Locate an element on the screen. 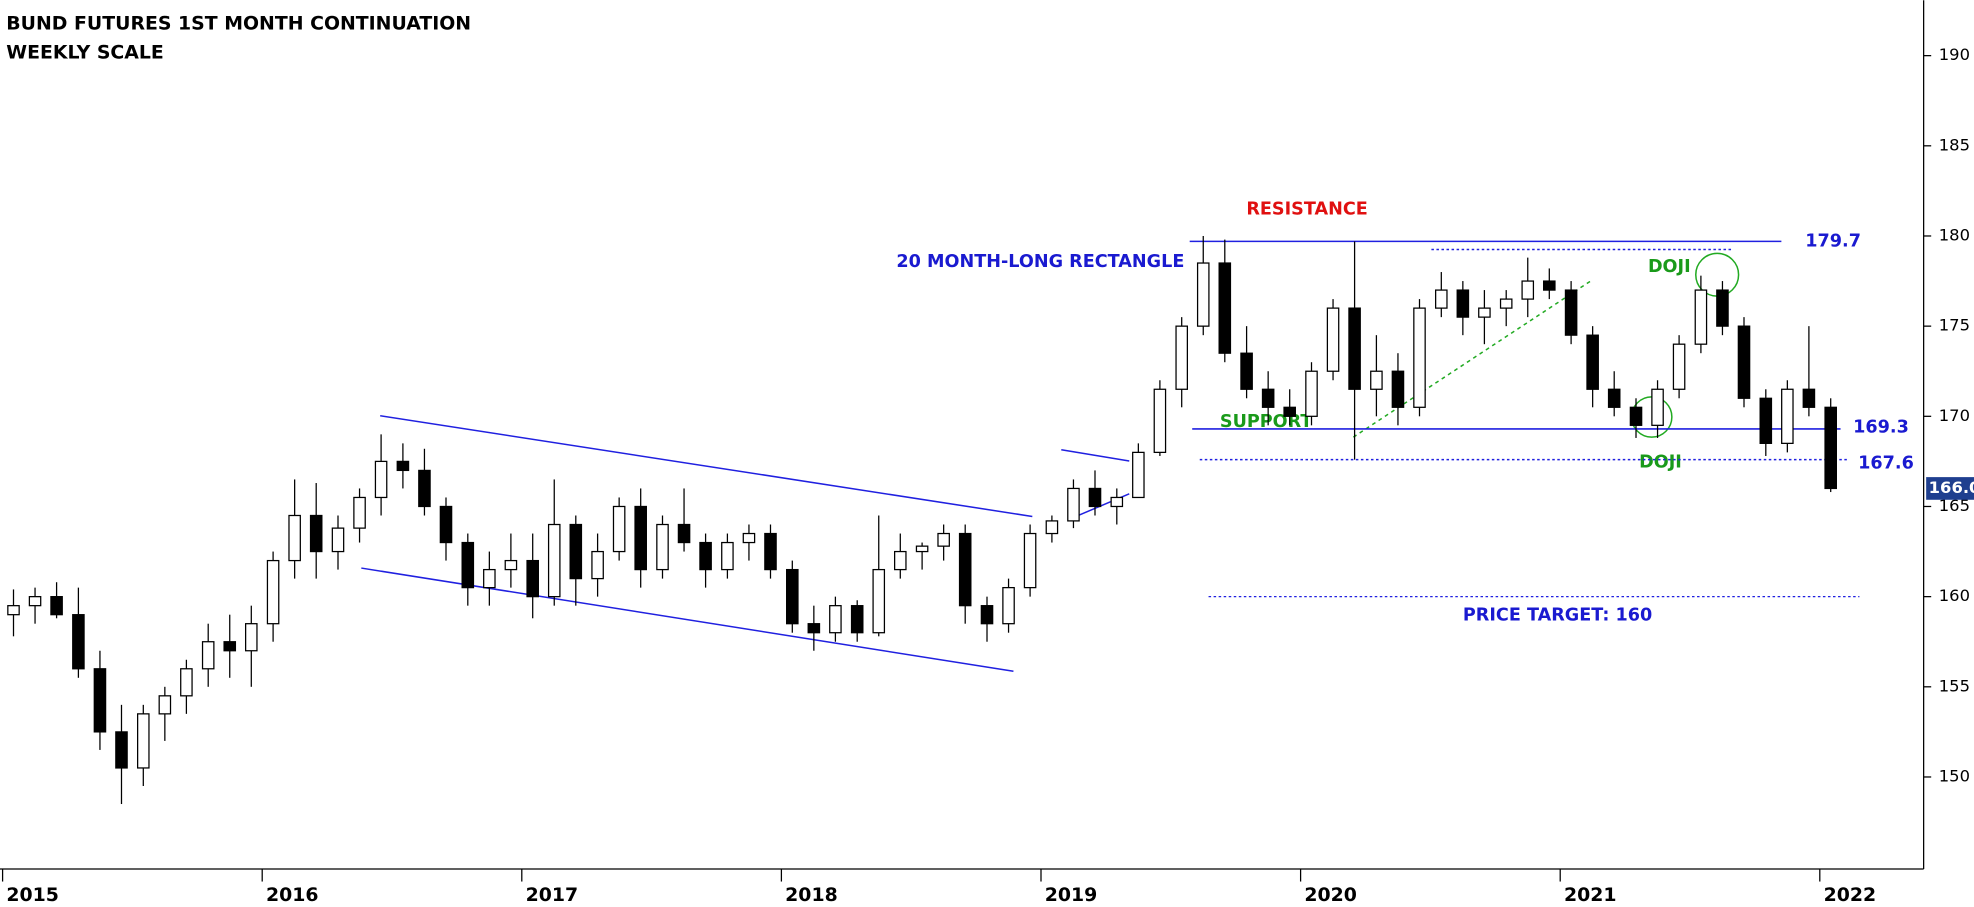  last-price-label: 166.0 is located at coordinates (1951, 487).